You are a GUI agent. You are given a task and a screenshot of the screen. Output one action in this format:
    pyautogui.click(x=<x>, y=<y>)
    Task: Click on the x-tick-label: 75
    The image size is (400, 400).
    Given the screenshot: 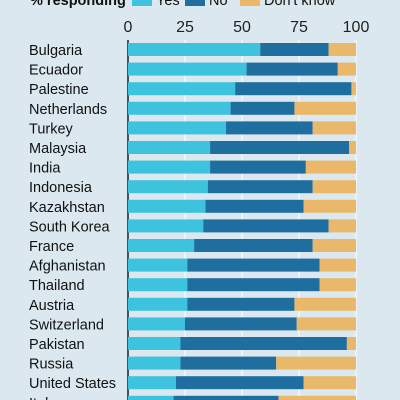 What is the action you would take?
    pyautogui.click(x=299, y=27)
    